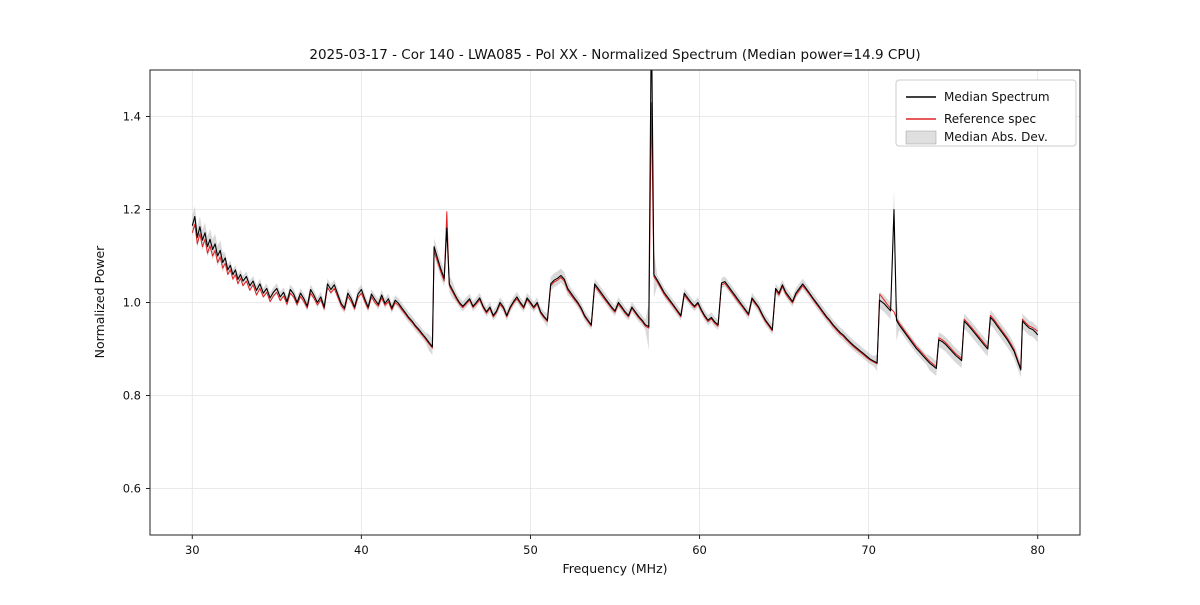  I want to click on legend-median-label: Median Spectrum, so click(997, 97).